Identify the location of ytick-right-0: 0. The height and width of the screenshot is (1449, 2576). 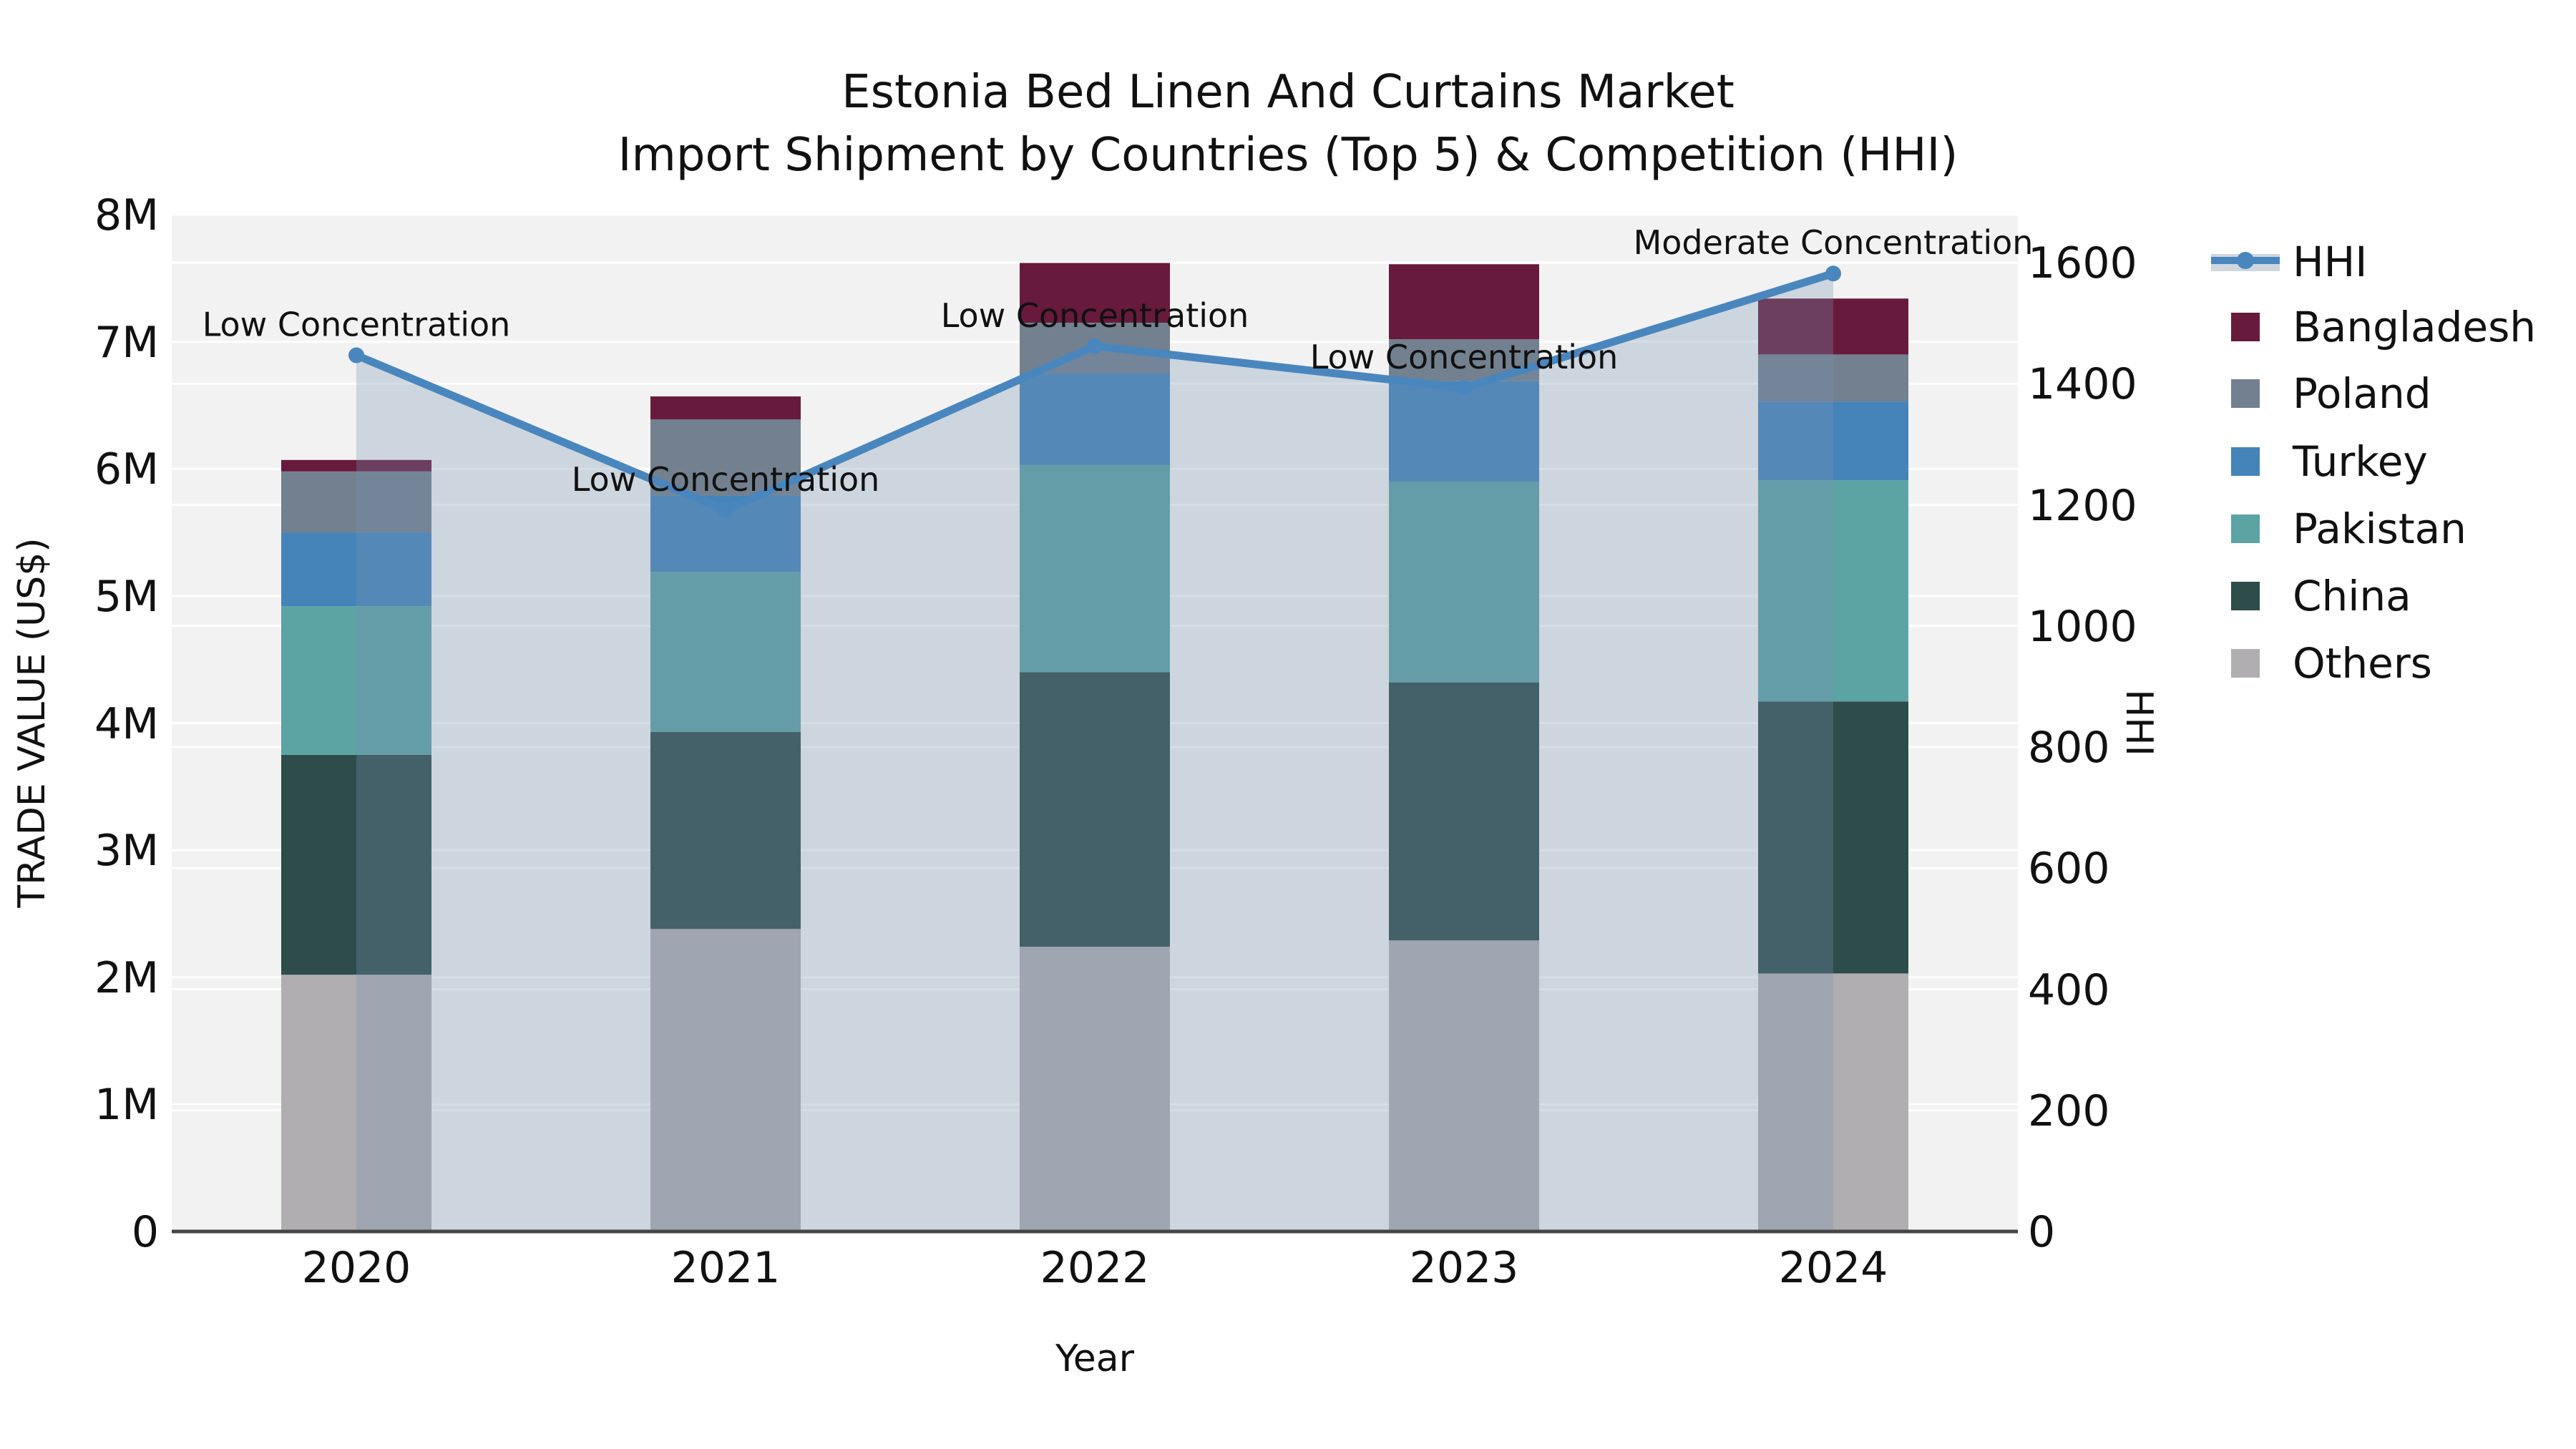
(2042, 1232).